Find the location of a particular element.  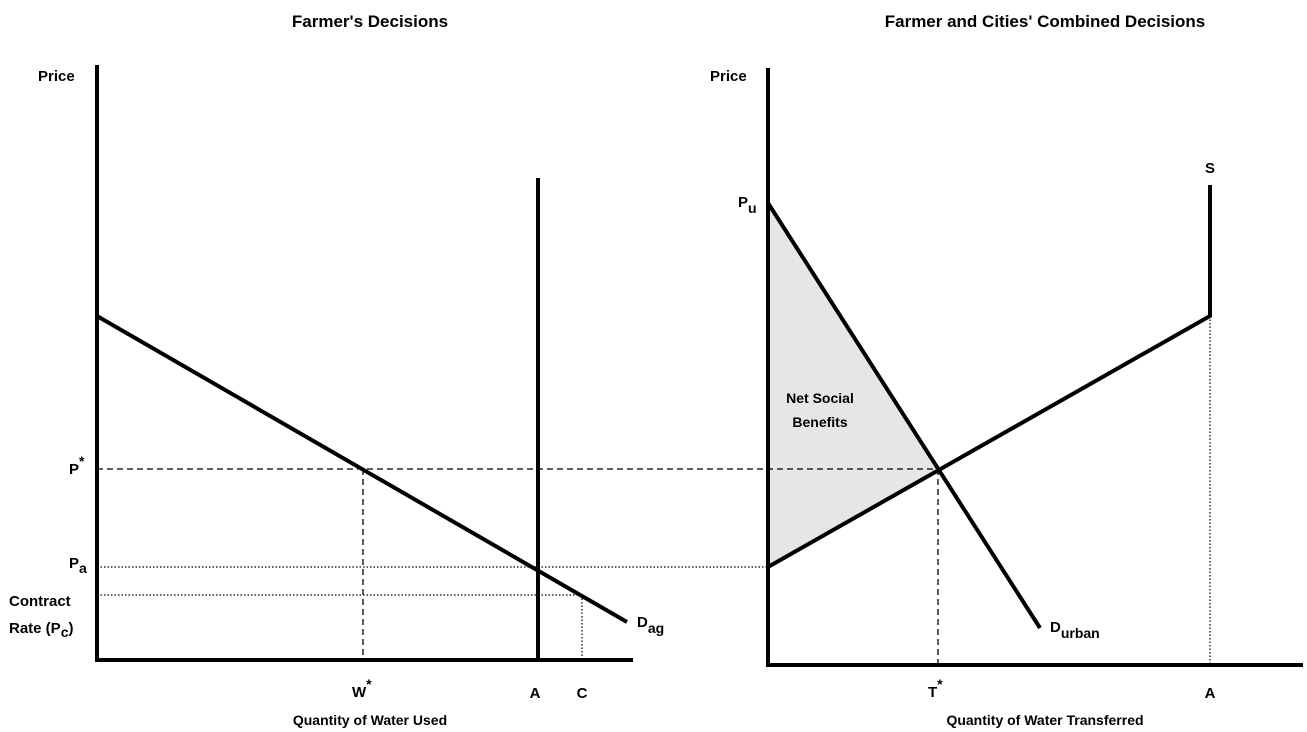

p-a-label: Pa is located at coordinates (78, 565).